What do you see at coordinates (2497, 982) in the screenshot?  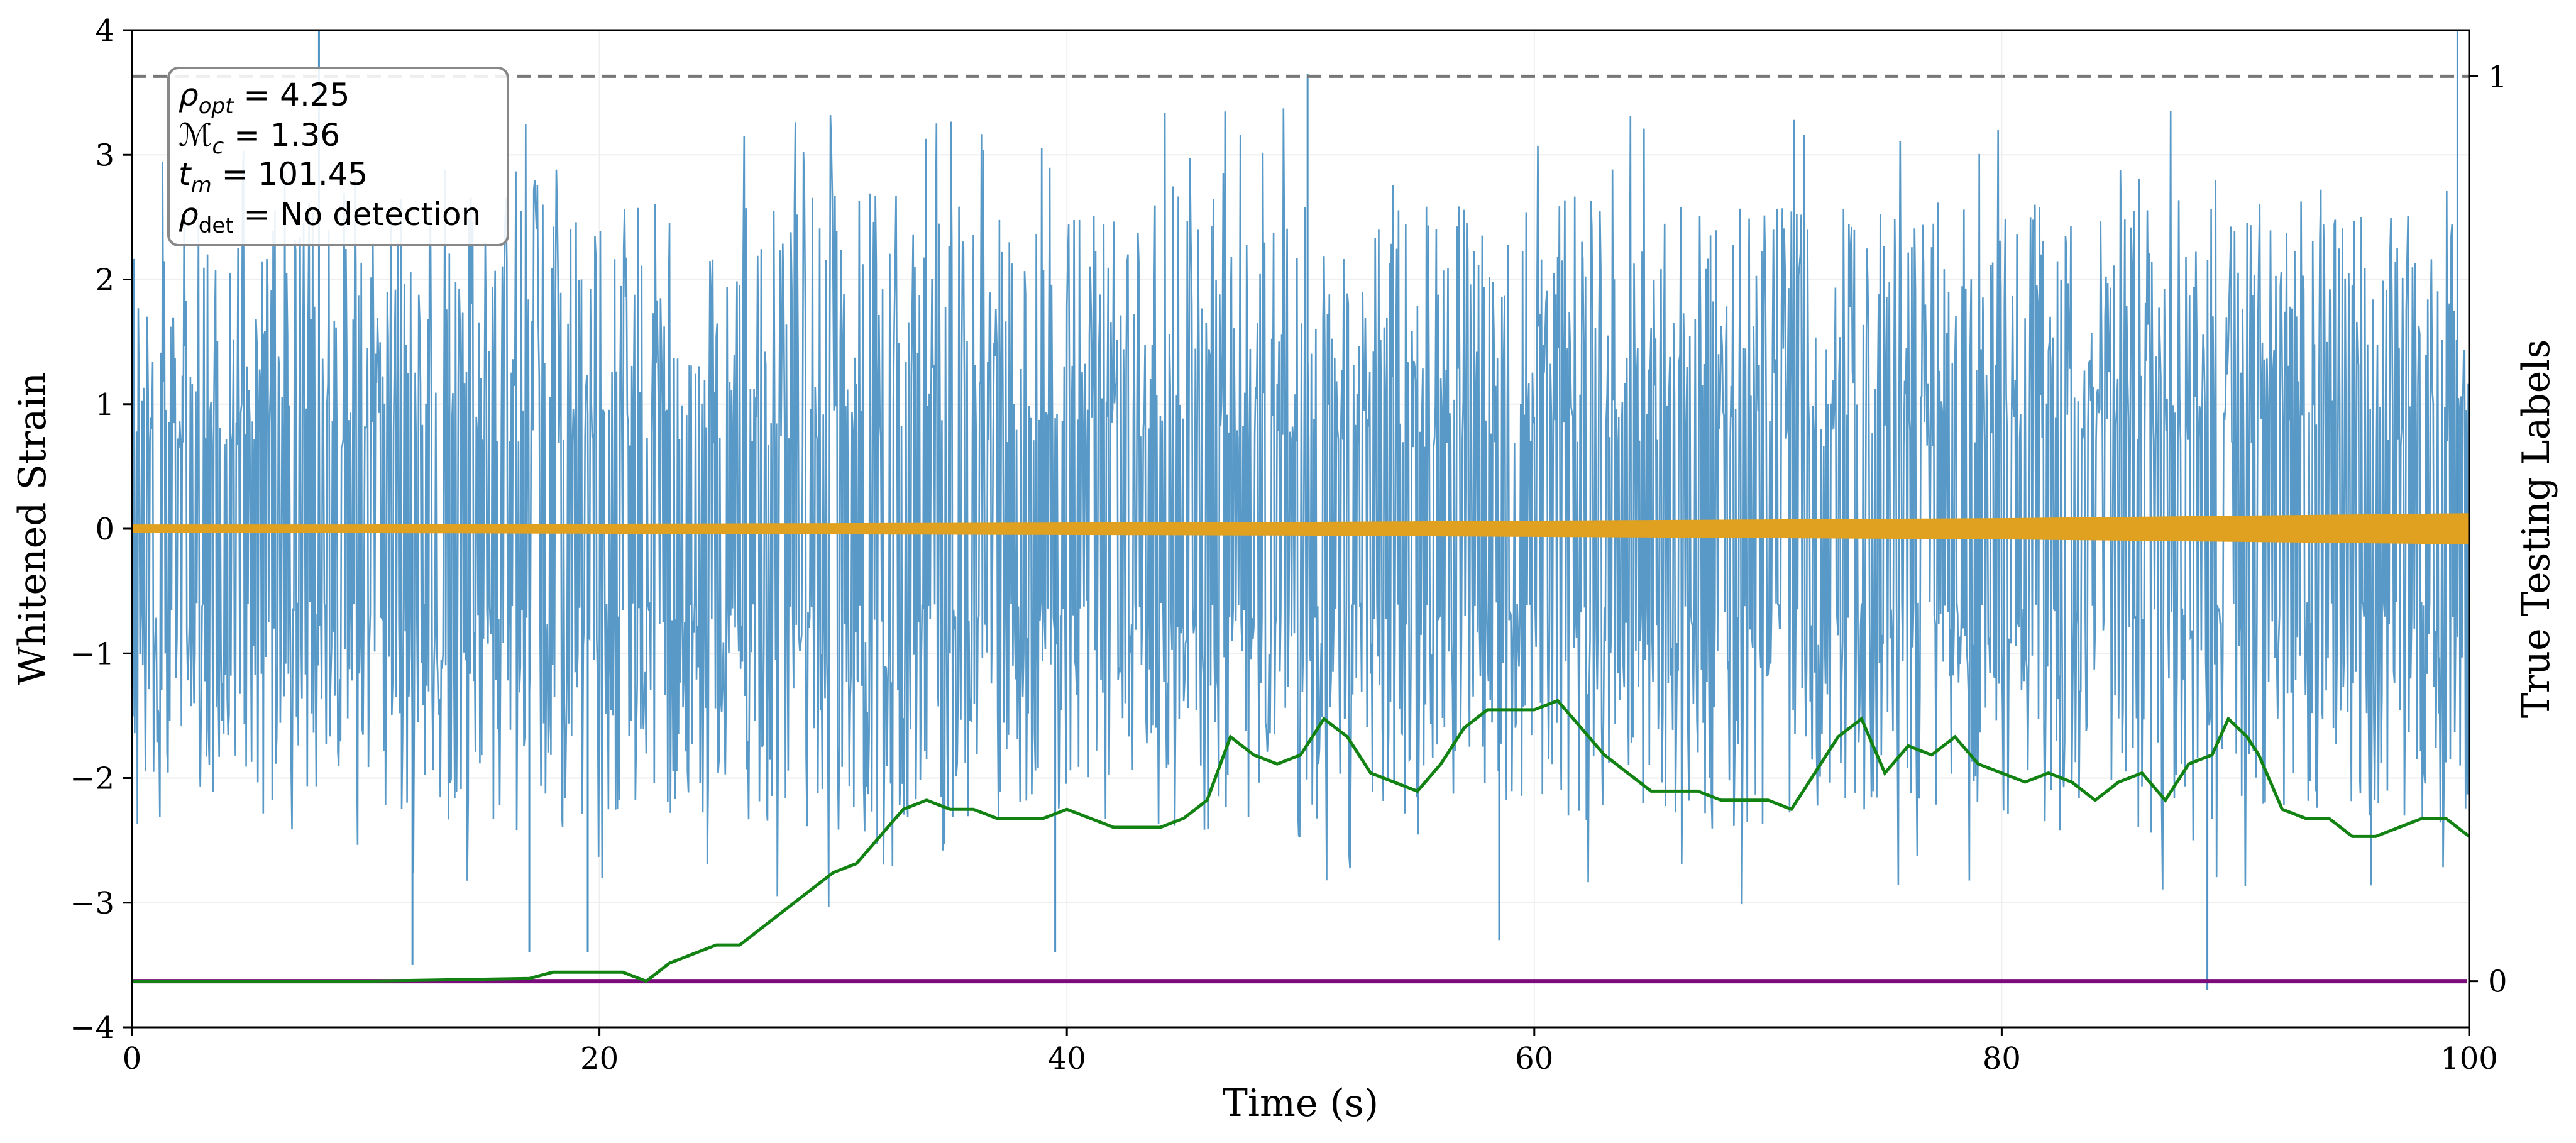 I see `y2-tick-label: 0` at bounding box center [2497, 982].